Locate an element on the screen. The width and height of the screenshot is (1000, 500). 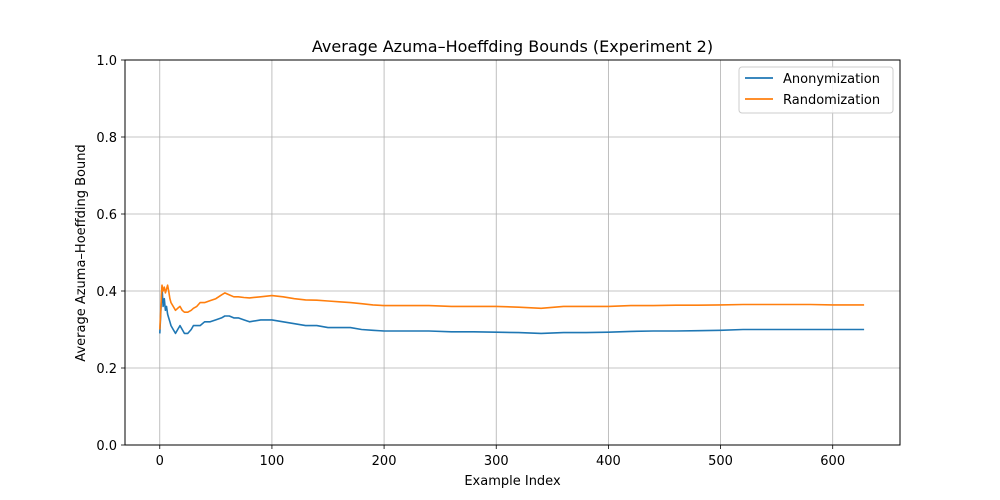
legend-label: Anonymization is located at coordinates (831, 79).